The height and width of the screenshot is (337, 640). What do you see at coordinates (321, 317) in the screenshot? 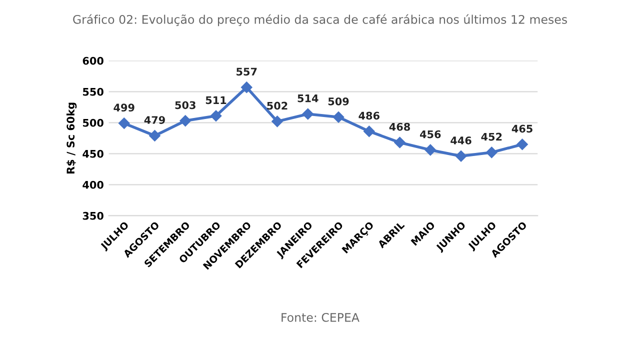
I see `source-note: Fonte: CEPEA` at bounding box center [321, 317].